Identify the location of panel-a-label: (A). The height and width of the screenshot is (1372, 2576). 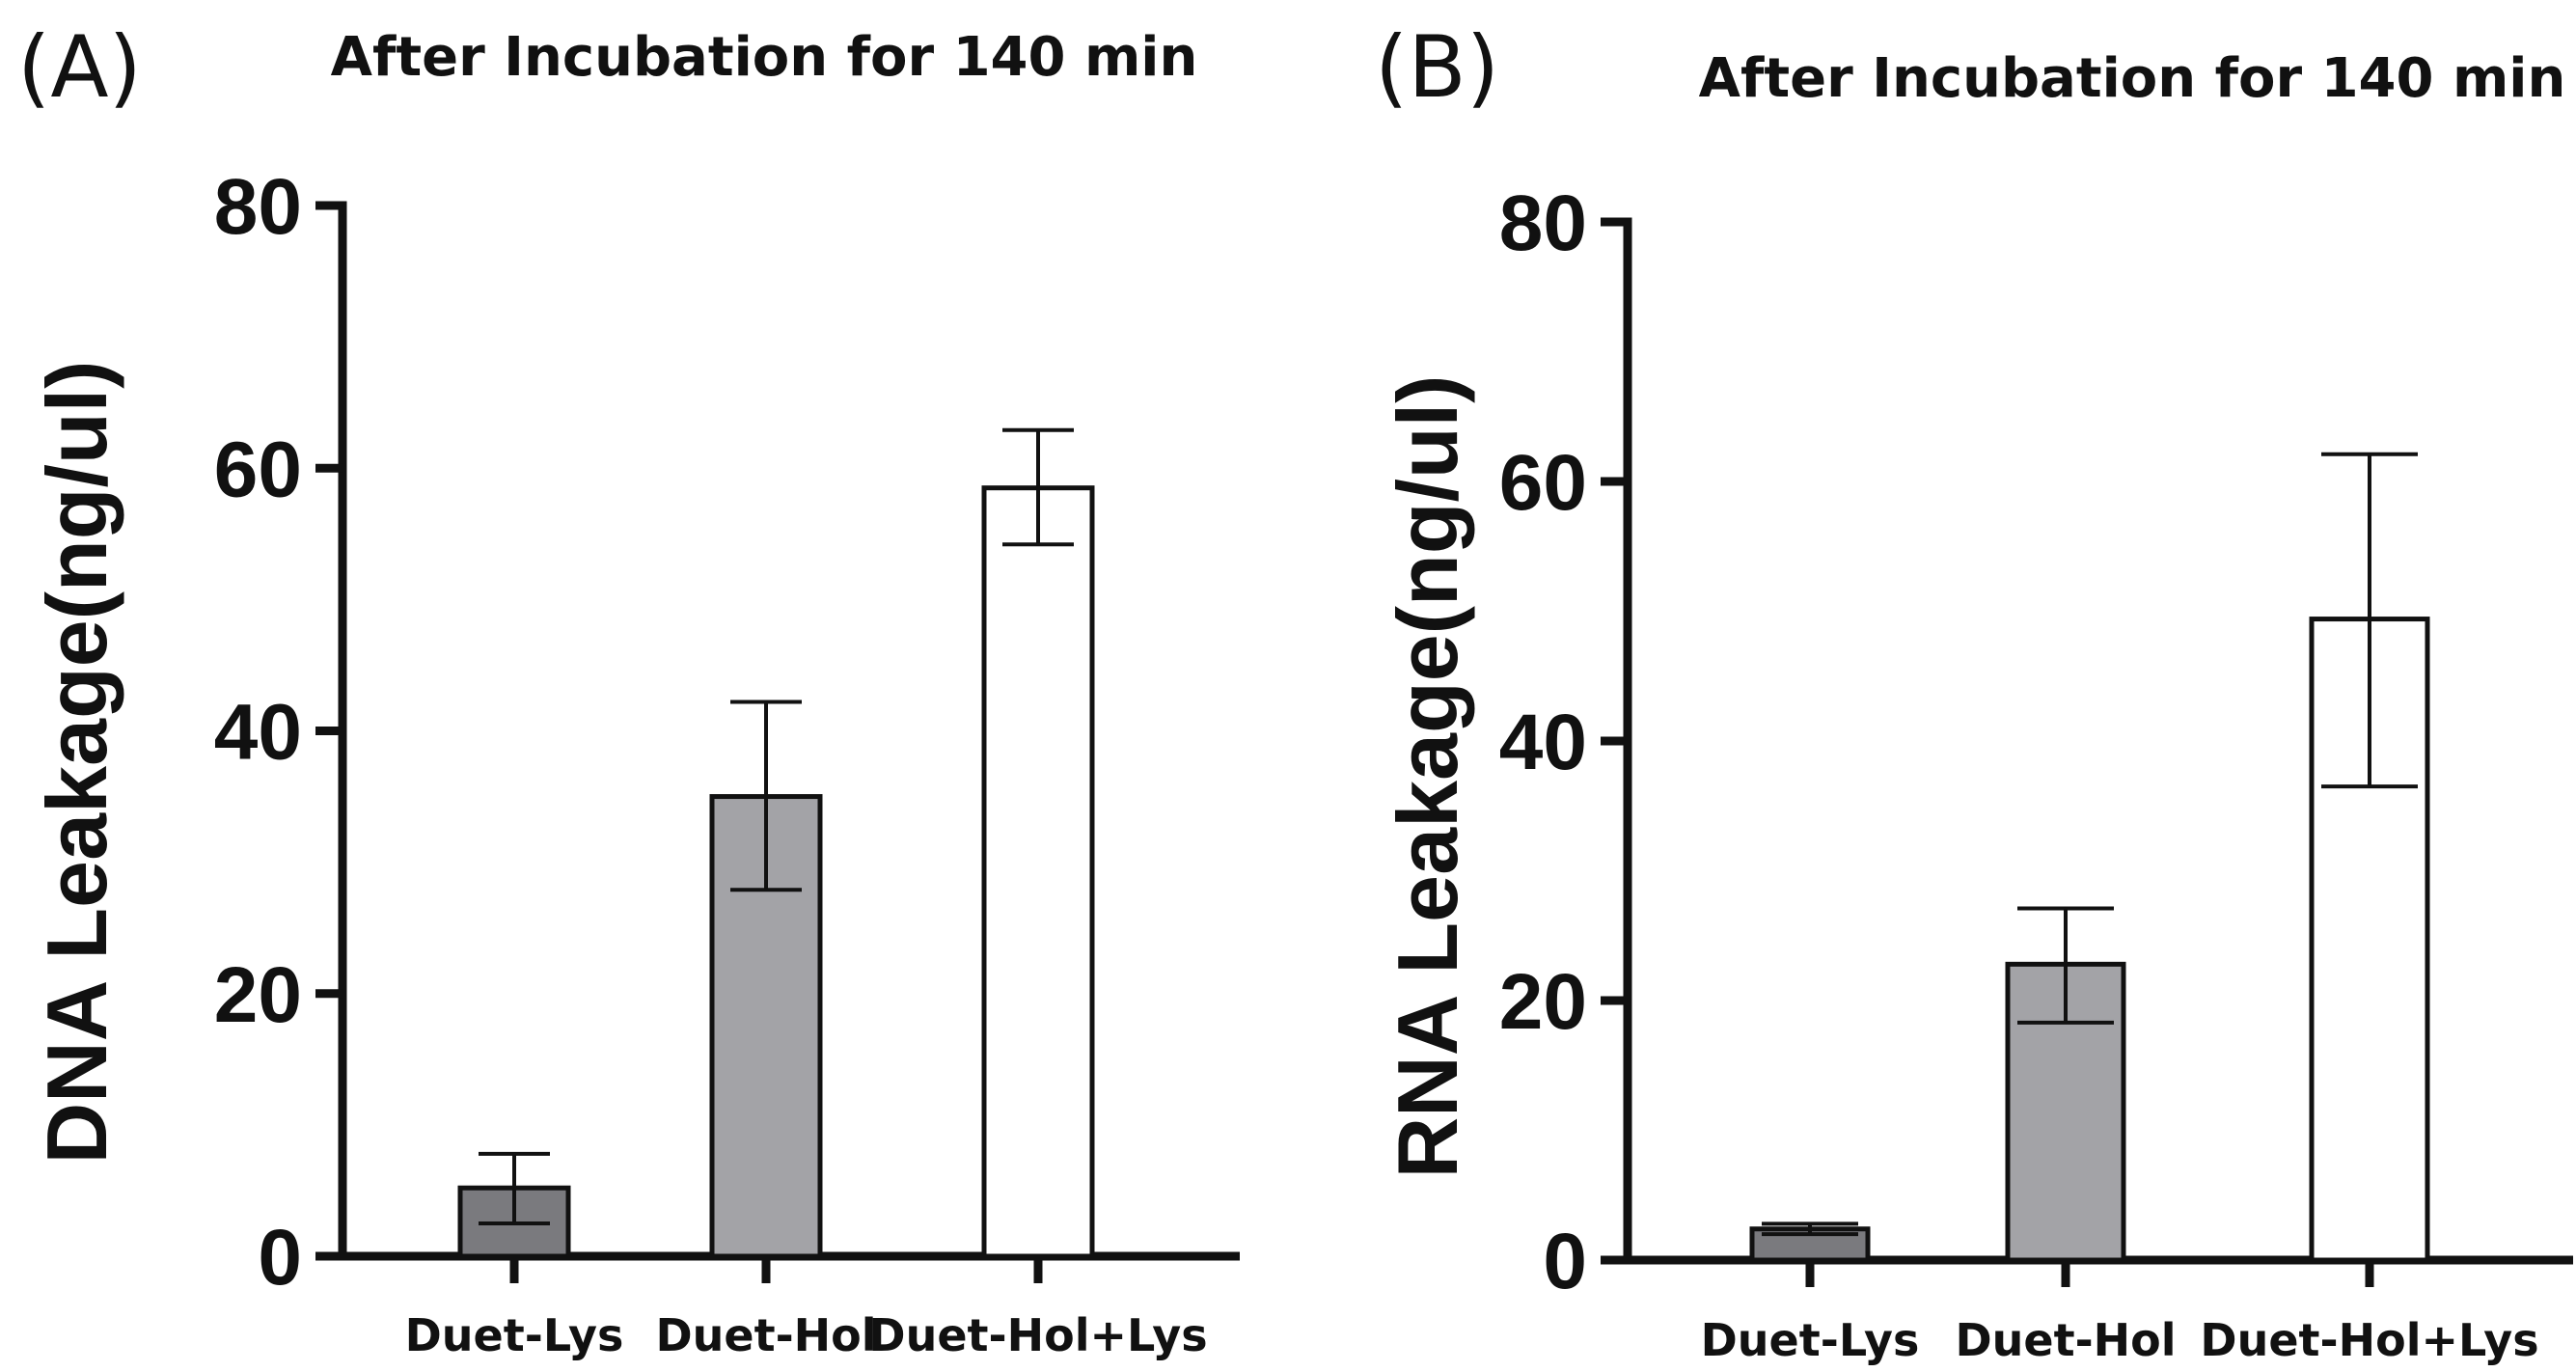
(80, 67).